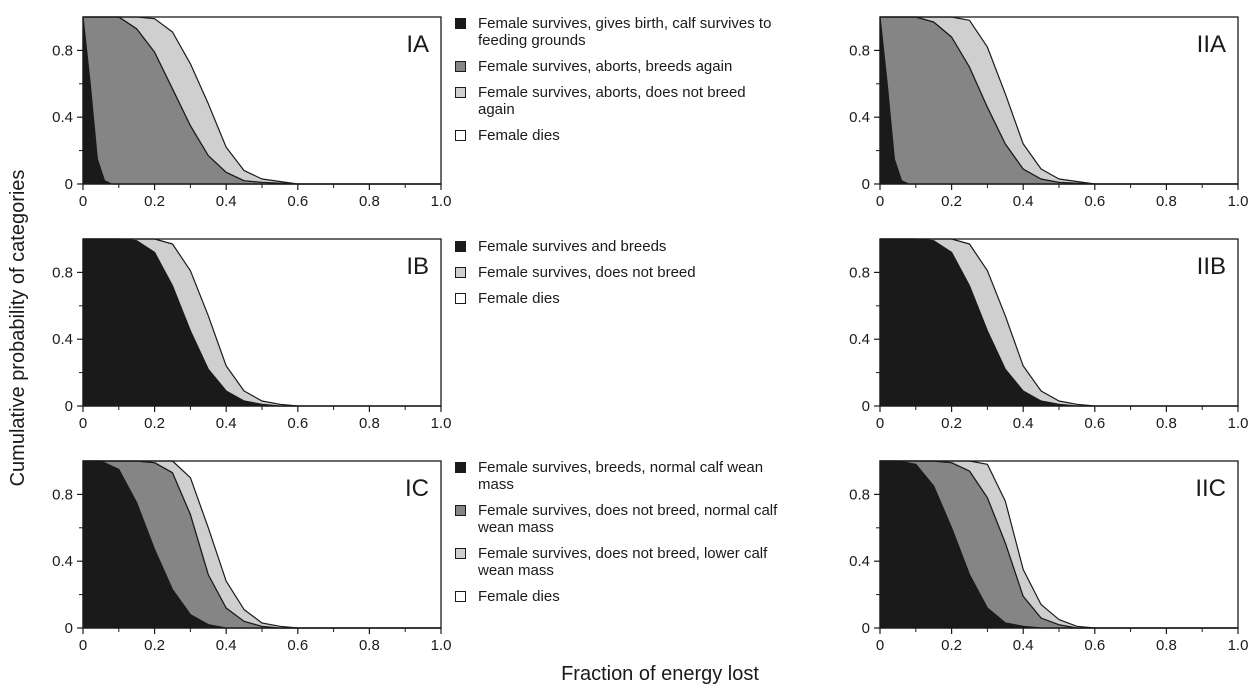 The height and width of the screenshot is (690, 1260). Describe the element at coordinates (1211, 44) in the screenshot. I see `panel-label: IIA` at that location.